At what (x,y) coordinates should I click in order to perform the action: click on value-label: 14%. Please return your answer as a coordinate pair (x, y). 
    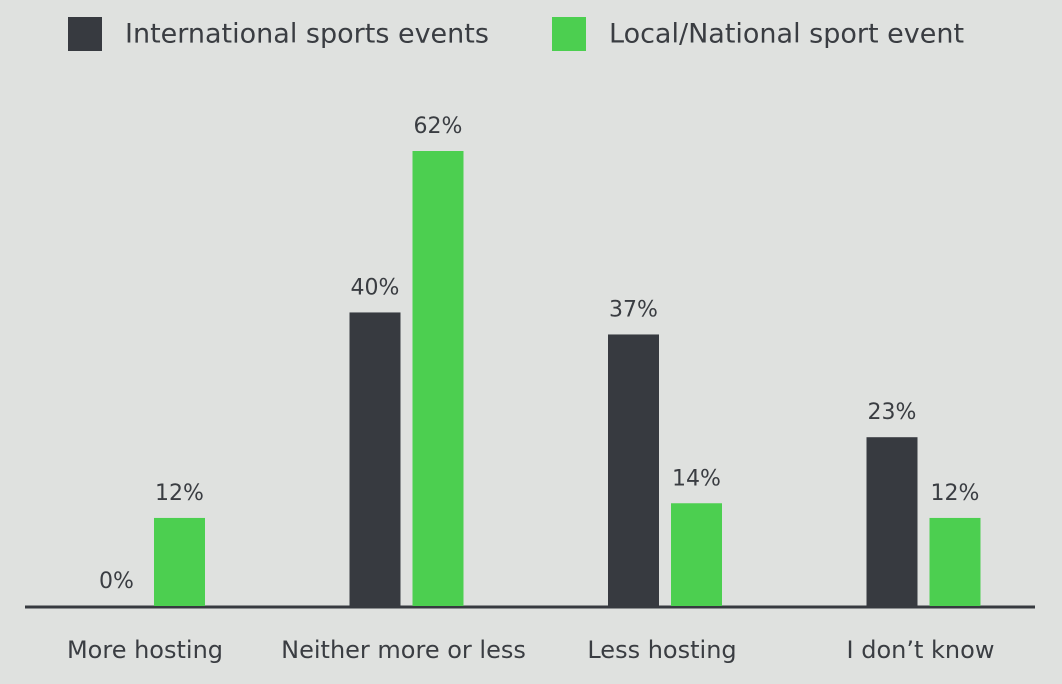
    Looking at the image, I should click on (696, 478).